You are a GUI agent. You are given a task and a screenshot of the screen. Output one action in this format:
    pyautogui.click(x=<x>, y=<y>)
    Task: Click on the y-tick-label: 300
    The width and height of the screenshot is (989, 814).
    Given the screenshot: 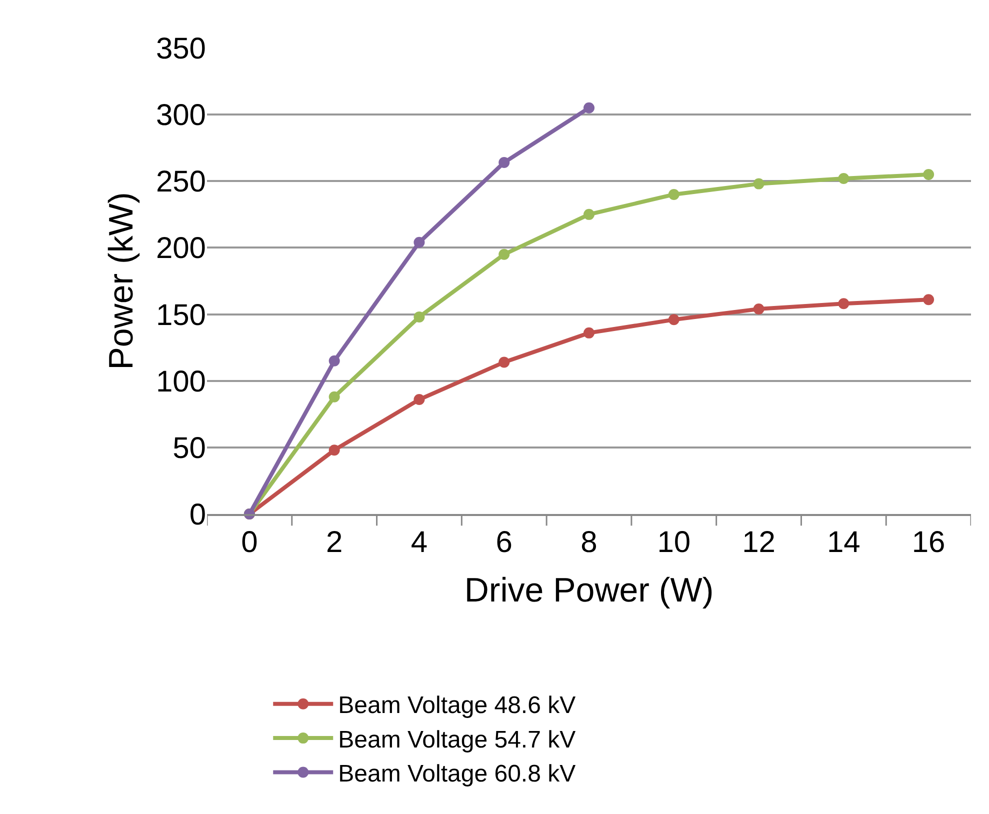 What is the action you would take?
    pyautogui.click(x=181, y=115)
    